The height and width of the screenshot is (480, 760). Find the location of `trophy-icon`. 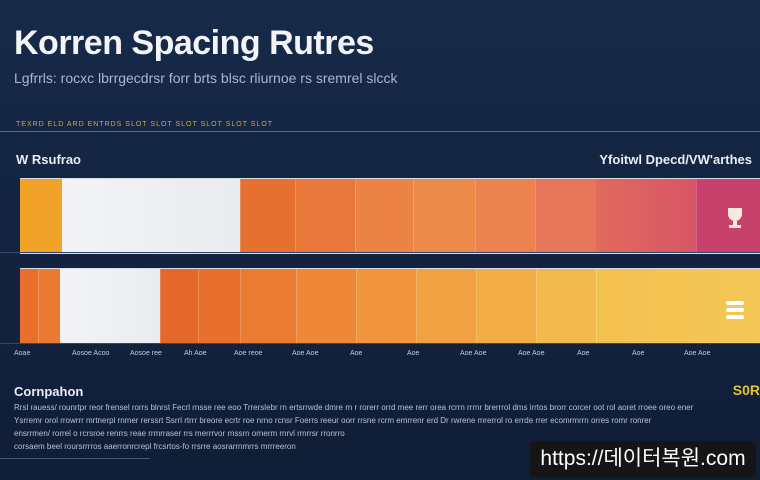

trophy-icon is located at coordinates (735, 218).